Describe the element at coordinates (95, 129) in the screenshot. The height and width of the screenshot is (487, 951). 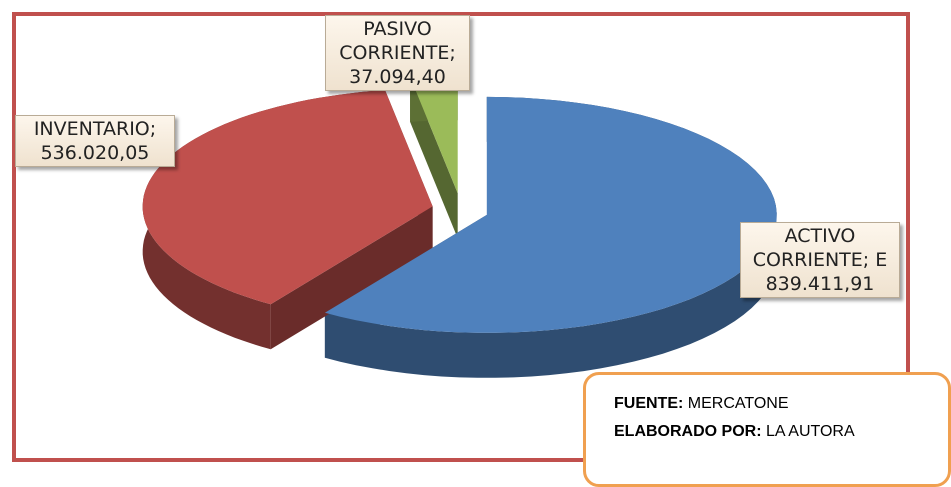
I see `category-label: INVENTARIO;` at that location.